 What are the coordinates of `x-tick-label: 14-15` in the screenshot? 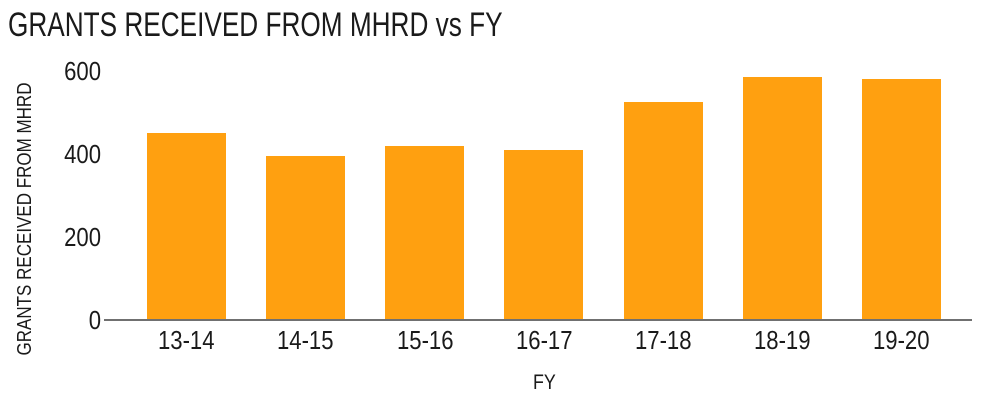 It's located at (305, 340).